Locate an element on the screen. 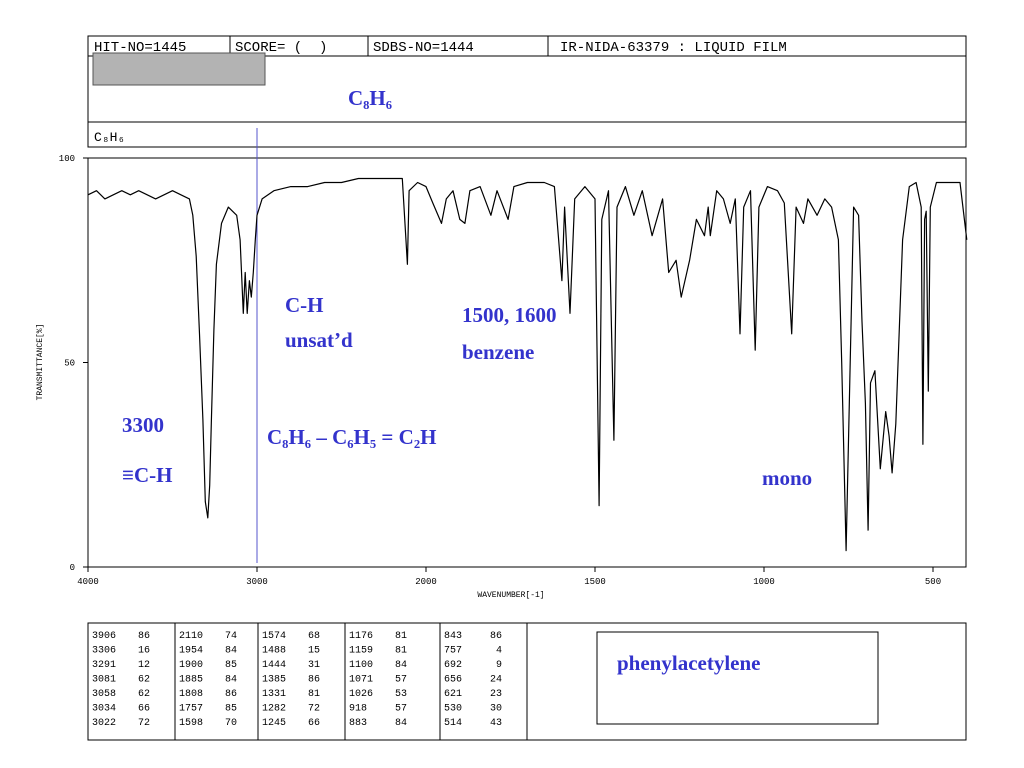  peak-transmittance: 23 is located at coordinates (496, 694).